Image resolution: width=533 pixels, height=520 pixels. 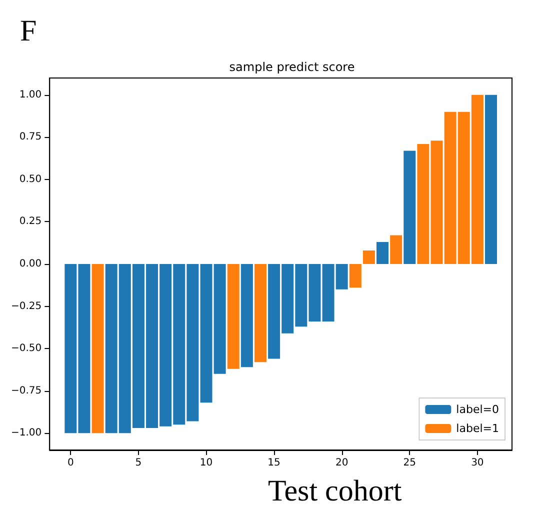 I want to click on x-tick-label: 0, so click(x=70, y=463).